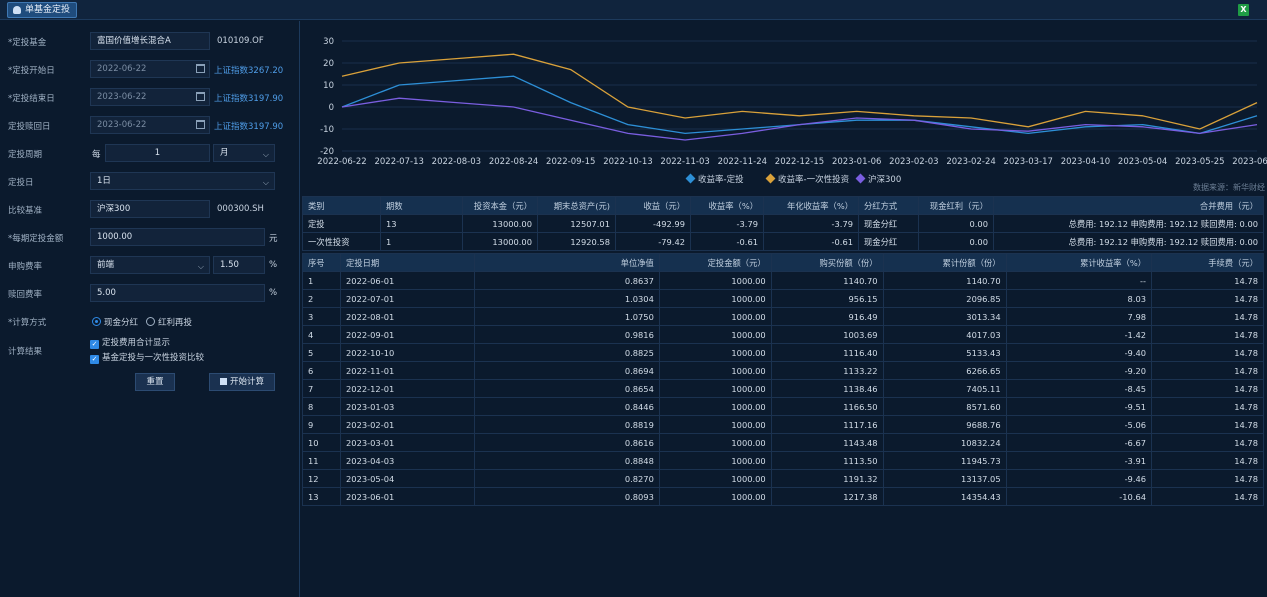 The width and height of the screenshot is (1267, 597). I want to click on detail-cell: 13, so click(321, 496).